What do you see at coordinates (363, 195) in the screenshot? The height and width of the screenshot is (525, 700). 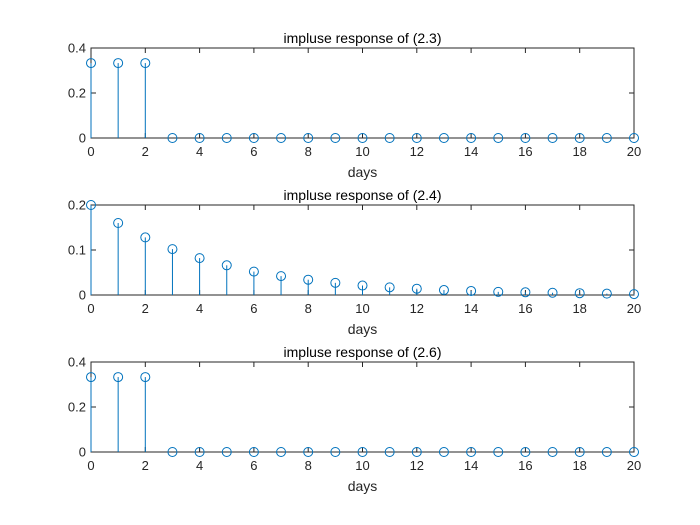 I see `chart-title: impluse response of (2.4)` at bounding box center [363, 195].